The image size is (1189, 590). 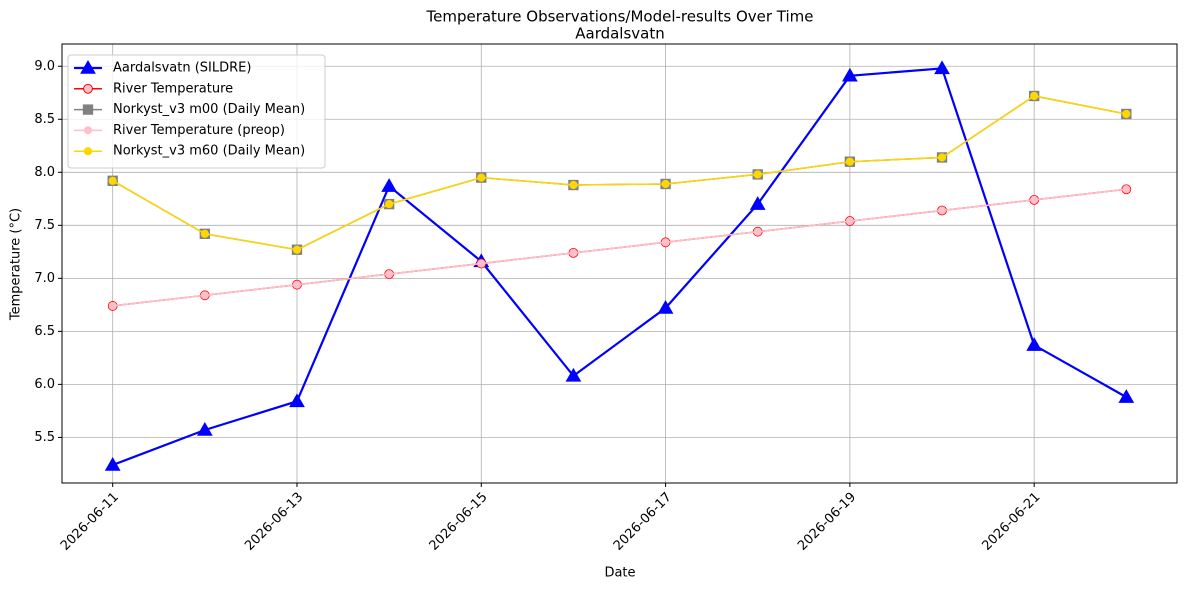 I want to click on chart-subtitle: Aardalsvatn, so click(x=620, y=34).